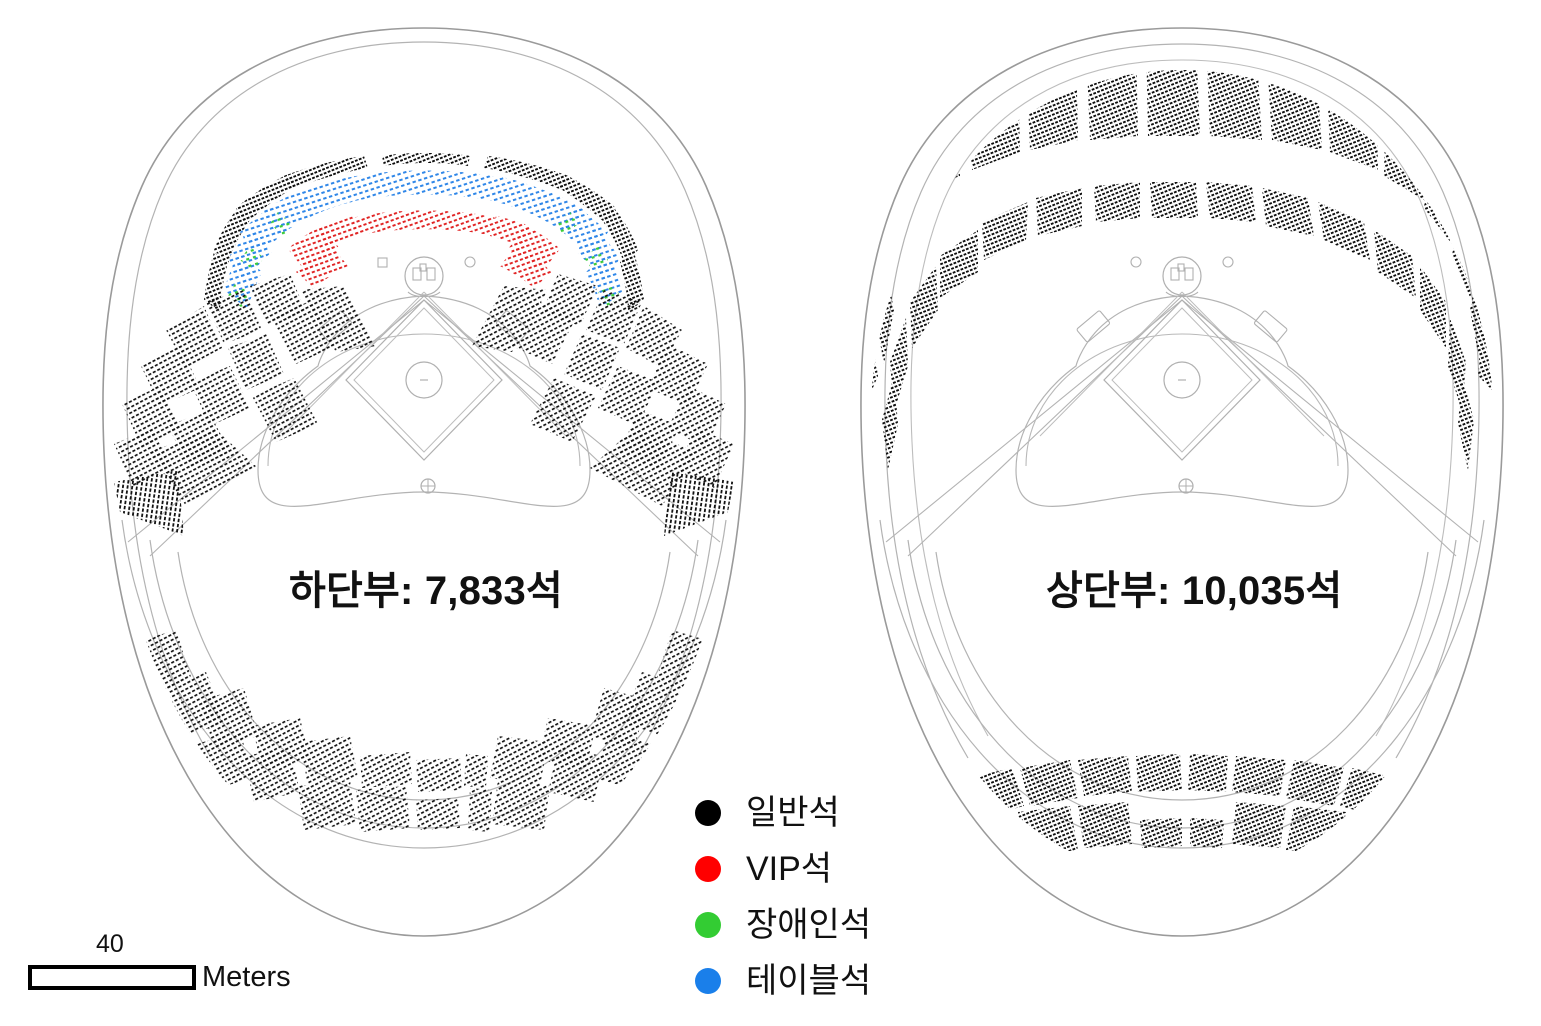  Describe the element at coordinates (1174, 200) in the screenshot. I see `u-in-c1` at that location.